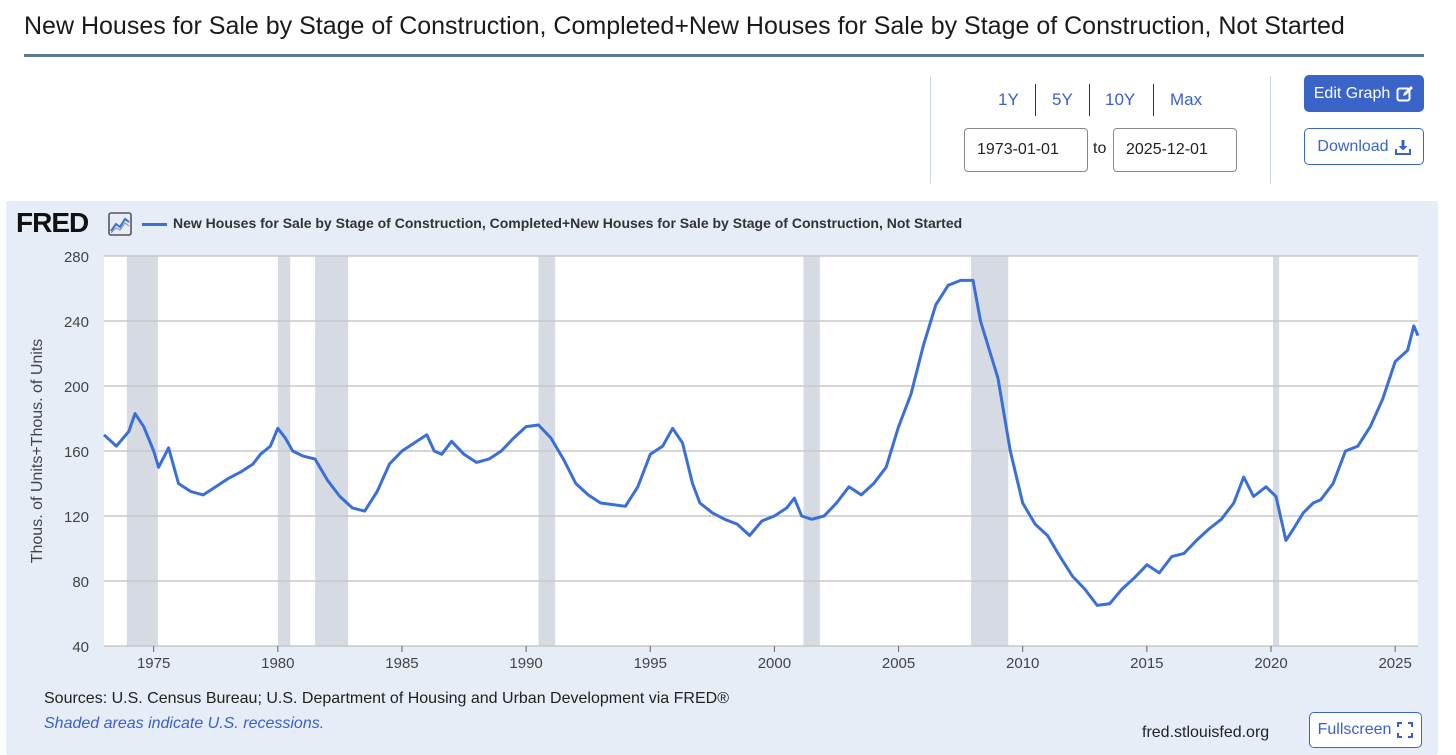 The width and height of the screenshot is (1456, 755). Describe the element at coordinates (1062, 99) in the screenshot. I see `range-5y-button: 5Y` at that location.